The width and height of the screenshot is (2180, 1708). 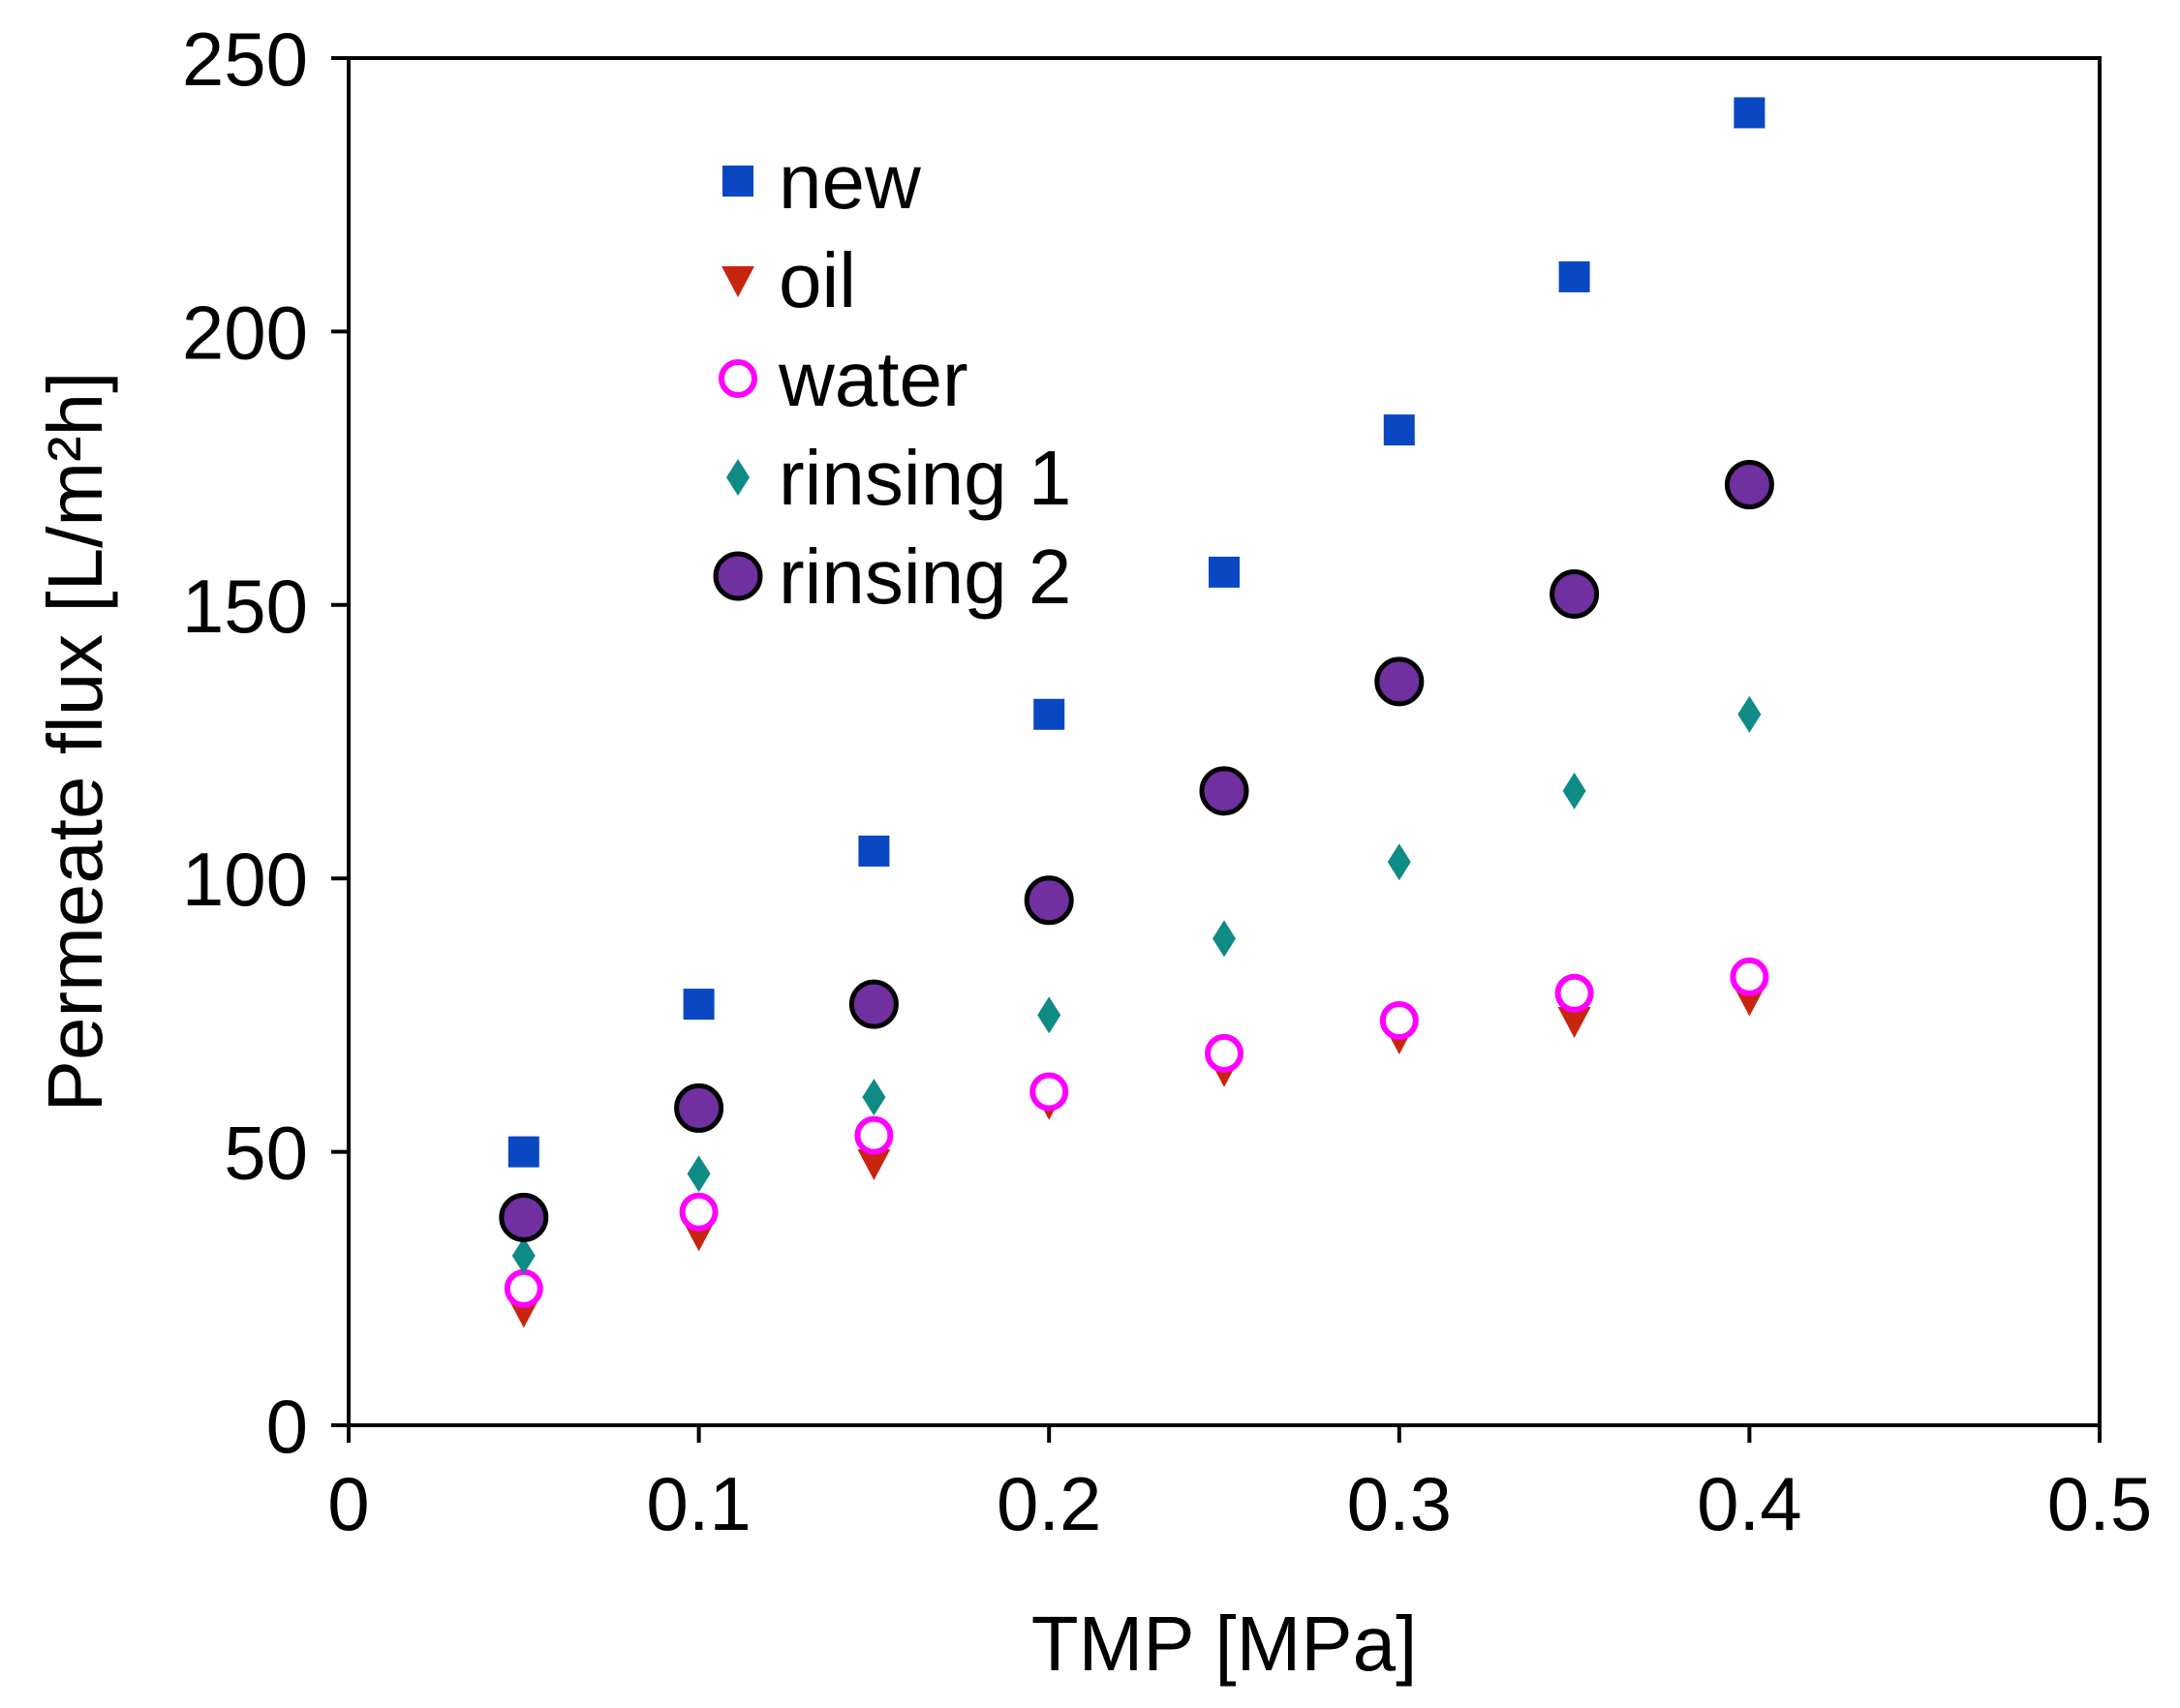 What do you see at coordinates (1049, 1504) in the screenshot?
I see `x-tick-label: 0.2` at bounding box center [1049, 1504].